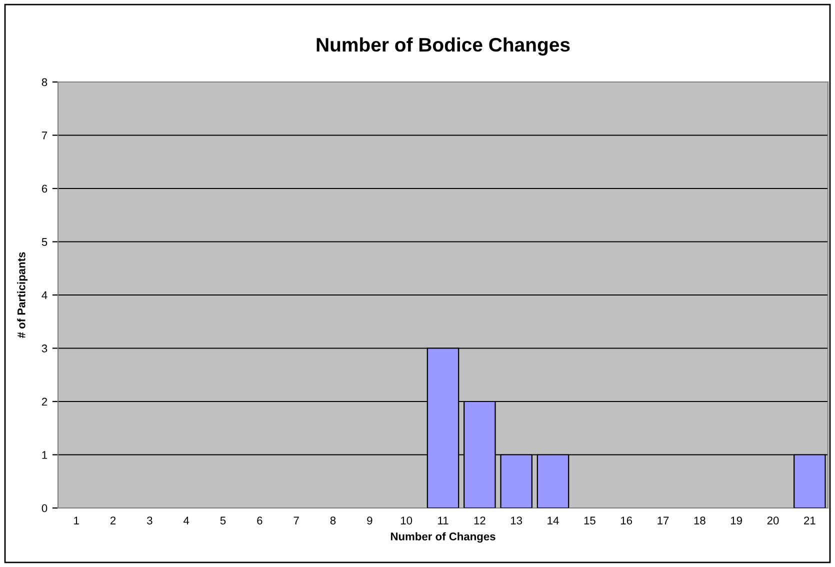  I want to click on x-tick-label: 19, so click(736, 520).